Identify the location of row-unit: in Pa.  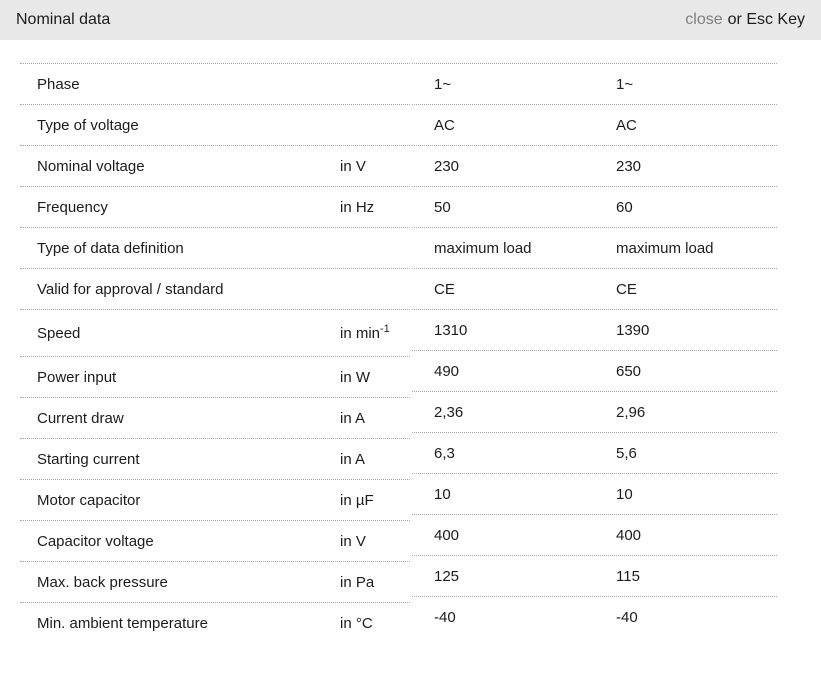
(375, 582).